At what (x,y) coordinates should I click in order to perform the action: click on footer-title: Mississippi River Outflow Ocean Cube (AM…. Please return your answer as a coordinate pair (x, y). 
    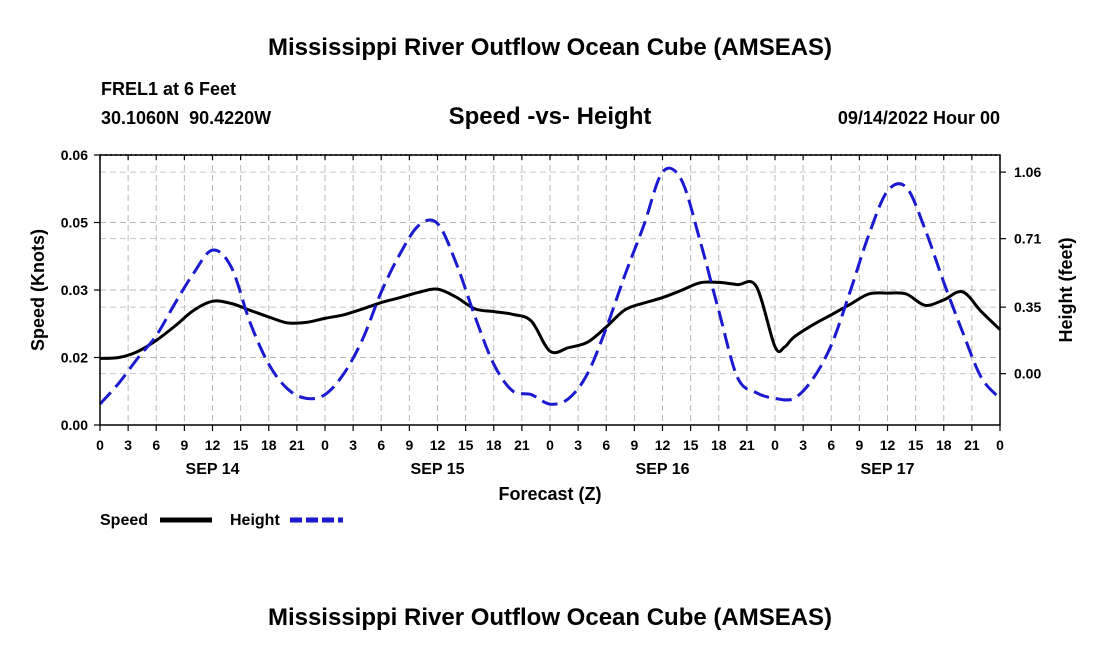
    Looking at the image, I should click on (550, 617).